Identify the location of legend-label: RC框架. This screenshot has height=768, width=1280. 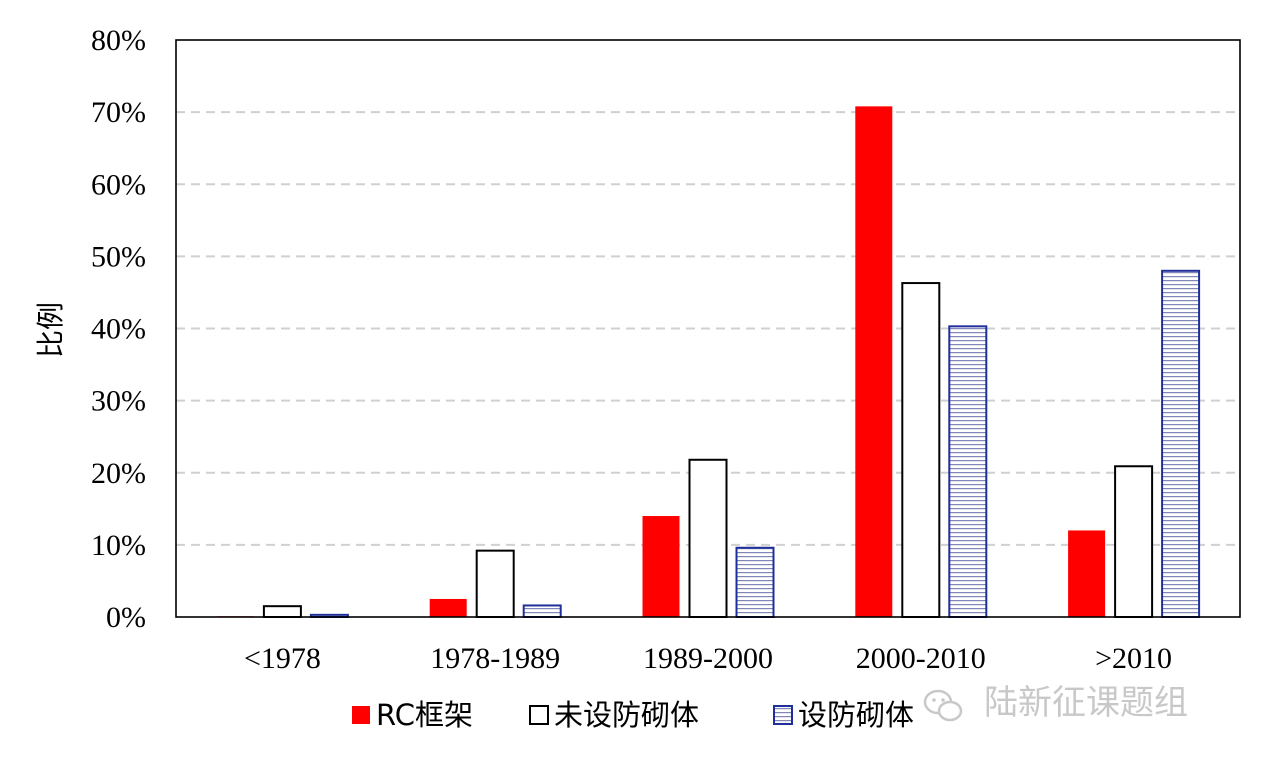
(424, 715).